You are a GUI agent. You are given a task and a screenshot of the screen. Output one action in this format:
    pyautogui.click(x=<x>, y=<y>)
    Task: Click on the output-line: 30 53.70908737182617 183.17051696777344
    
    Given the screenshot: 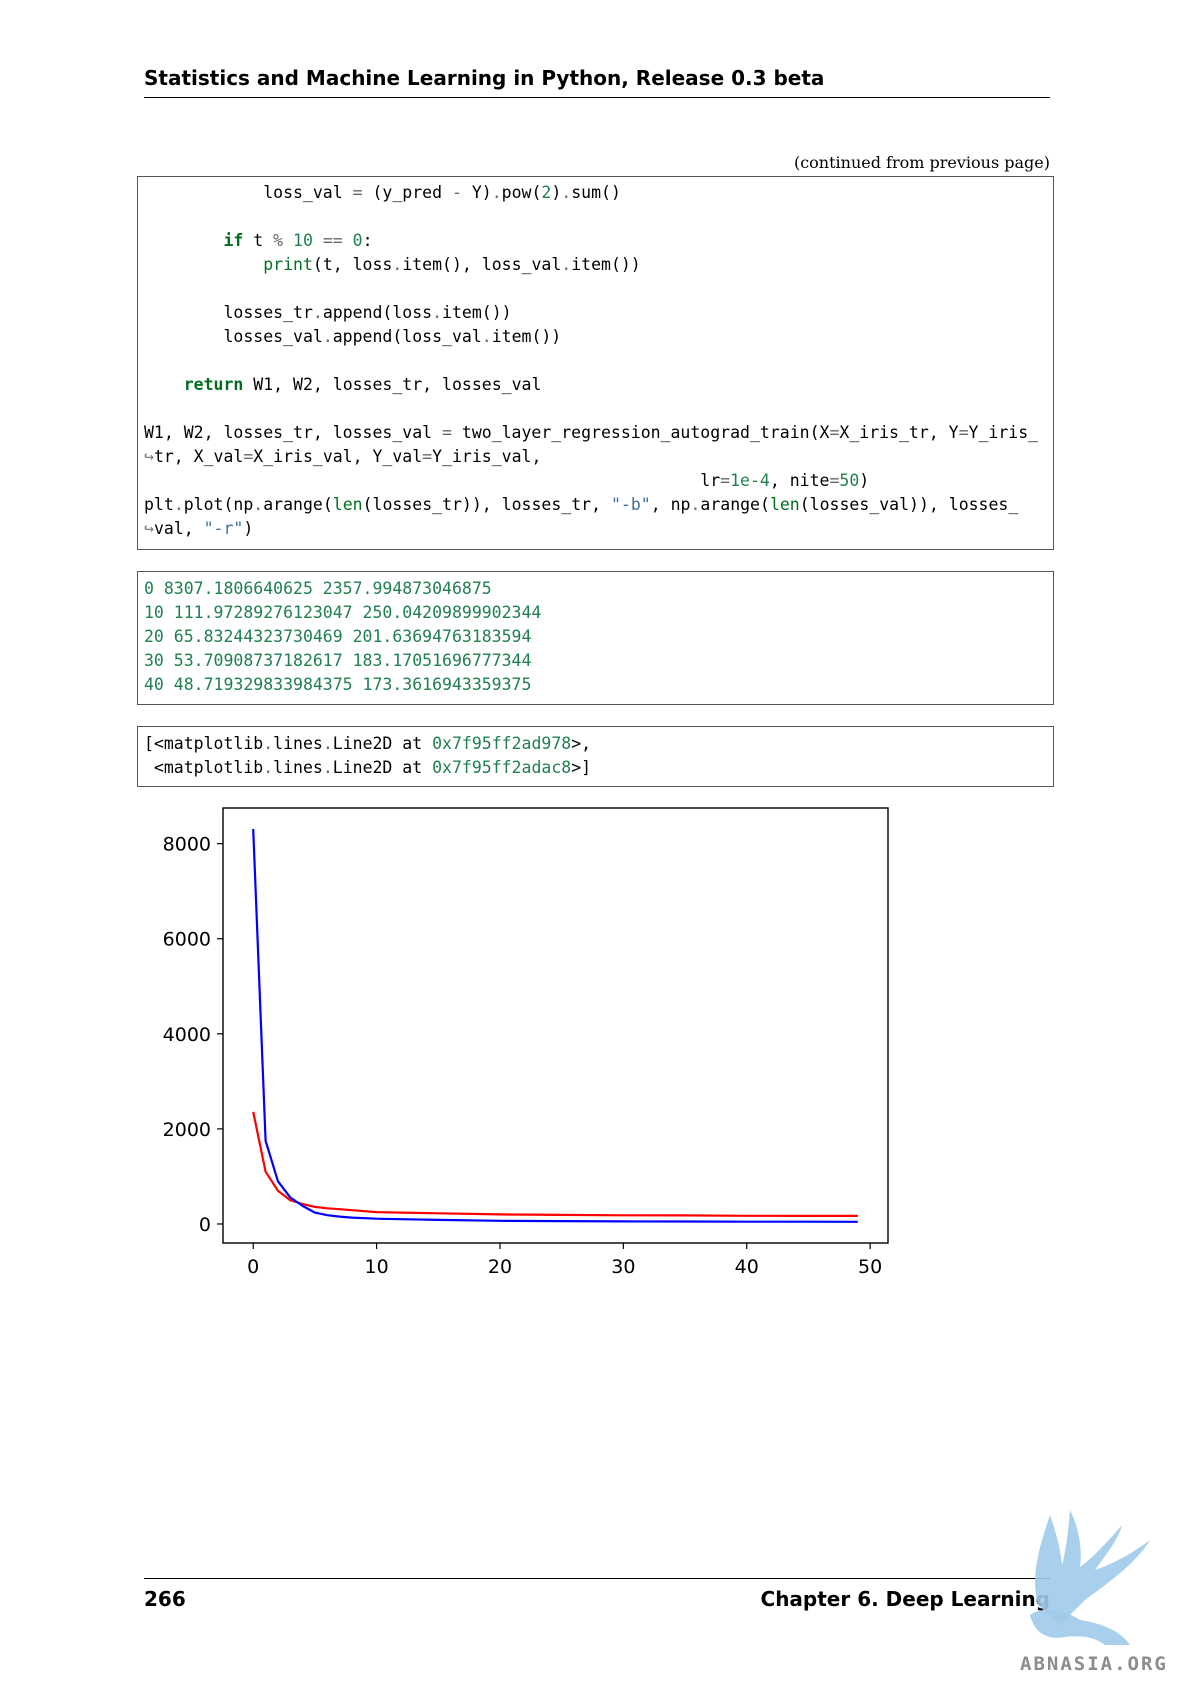 What is the action you would take?
    pyautogui.click(x=338, y=660)
    